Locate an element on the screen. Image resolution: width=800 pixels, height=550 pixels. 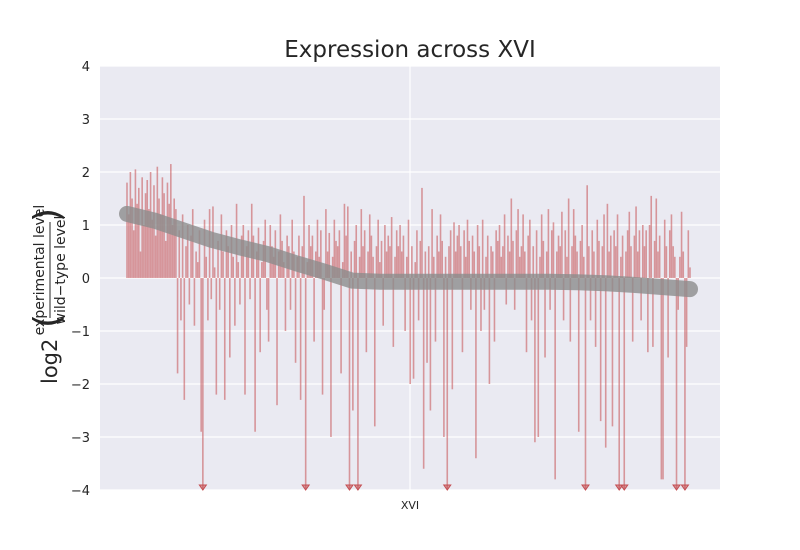
y-axis-label-numerator: experimental level is located at coordinates (40, 270).